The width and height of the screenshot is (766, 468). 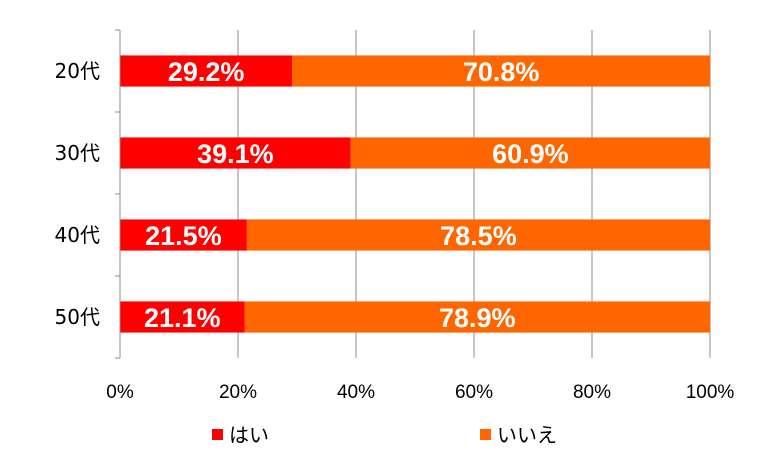 I want to click on data-label: 29.2%, so click(x=206, y=72).